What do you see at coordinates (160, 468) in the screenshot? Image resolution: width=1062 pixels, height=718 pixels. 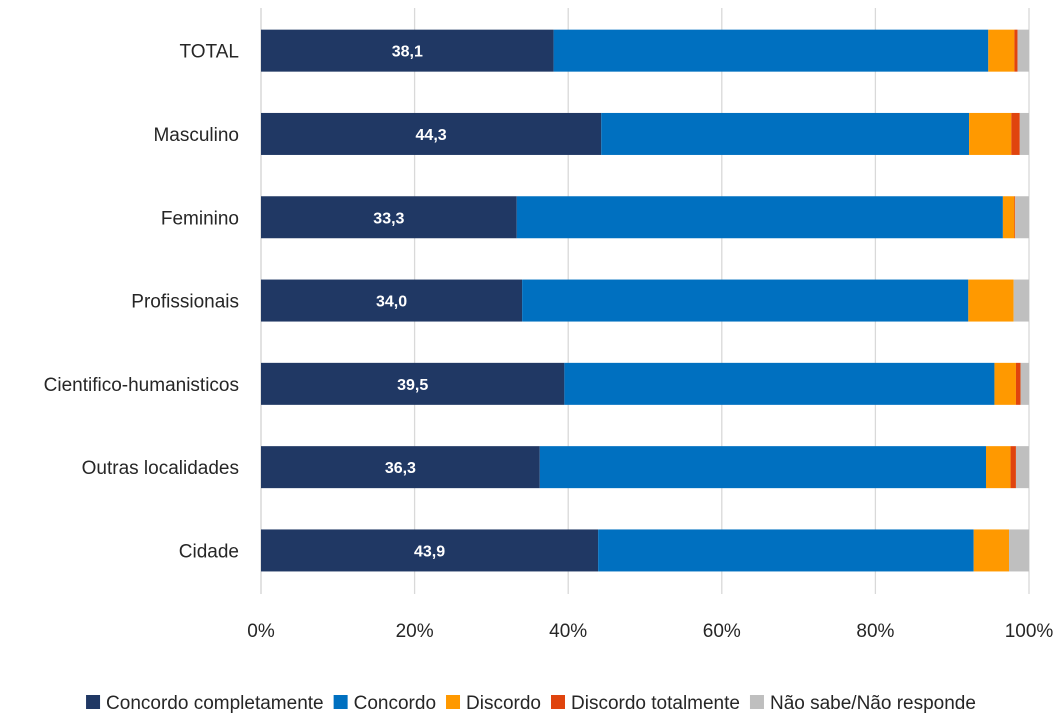 I see `category-label: Outras localidades` at bounding box center [160, 468].